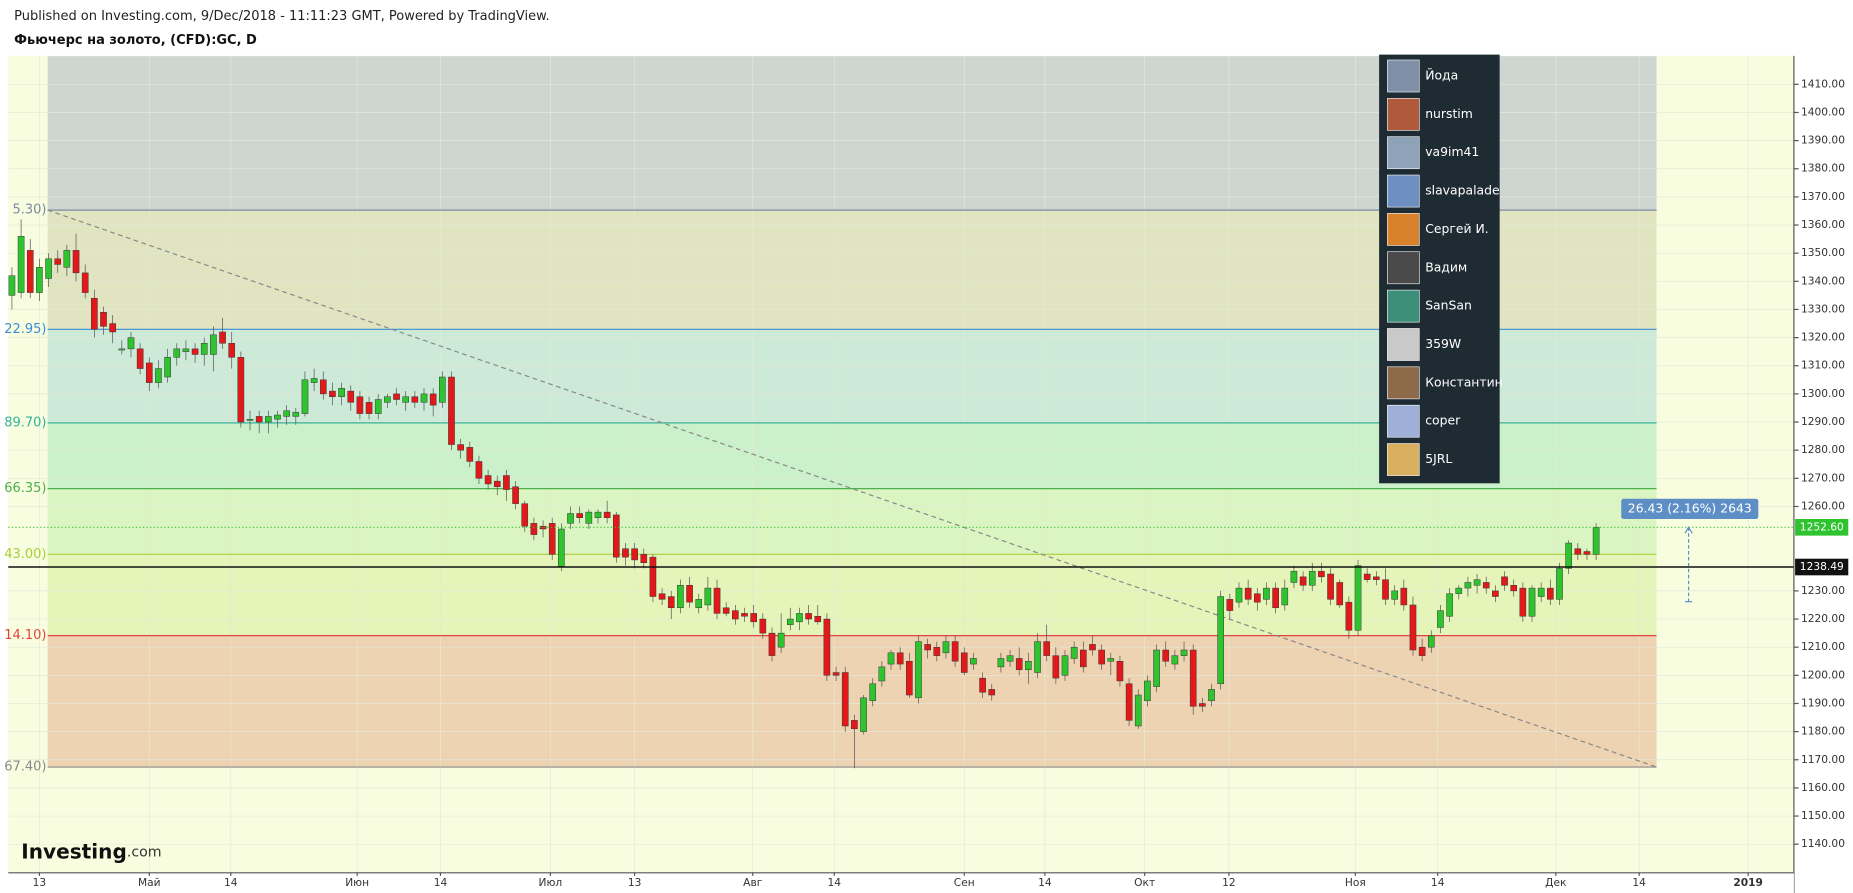 The height and width of the screenshot is (893, 1853). What do you see at coordinates (1823, 140) in the screenshot?
I see `y-tick-label: 1390.00` at bounding box center [1823, 140].